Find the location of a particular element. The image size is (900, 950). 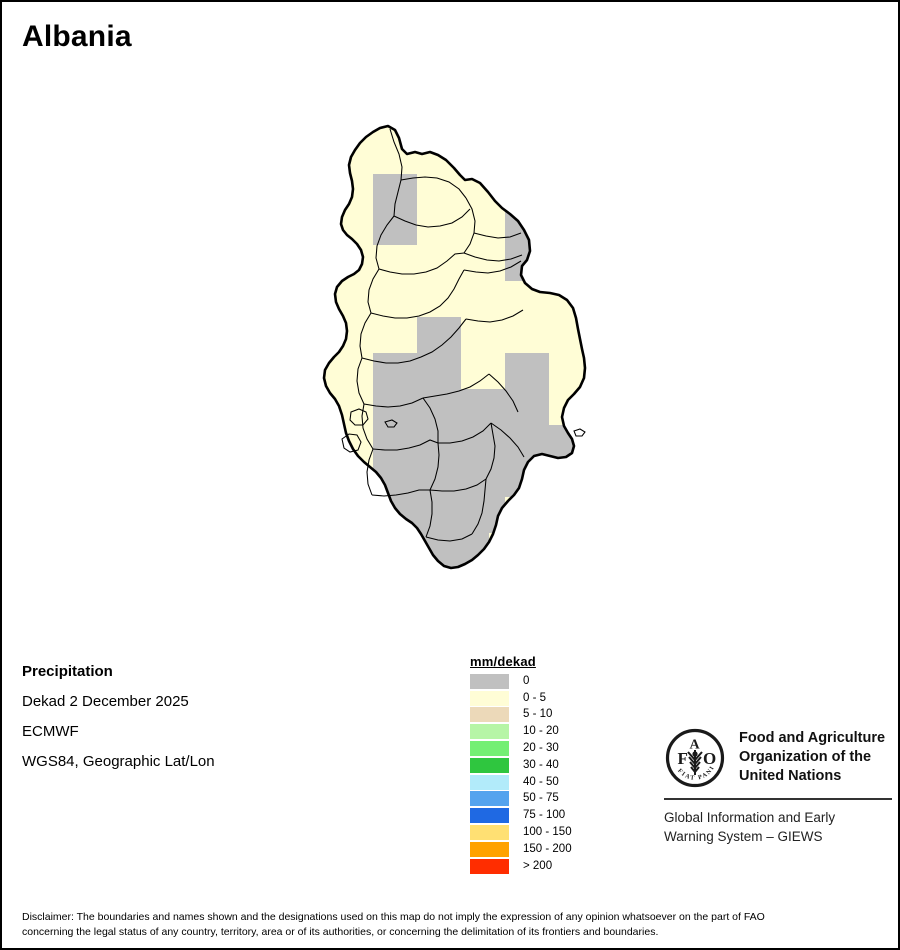

svg-text: A is located at coordinates (695, 745).